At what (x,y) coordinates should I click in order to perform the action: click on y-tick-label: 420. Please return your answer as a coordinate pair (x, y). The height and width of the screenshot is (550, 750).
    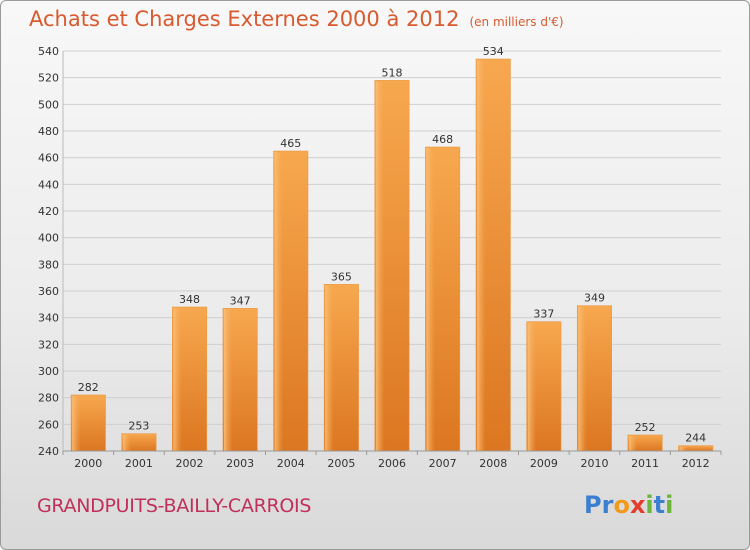
    Looking at the image, I should click on (48, 211).